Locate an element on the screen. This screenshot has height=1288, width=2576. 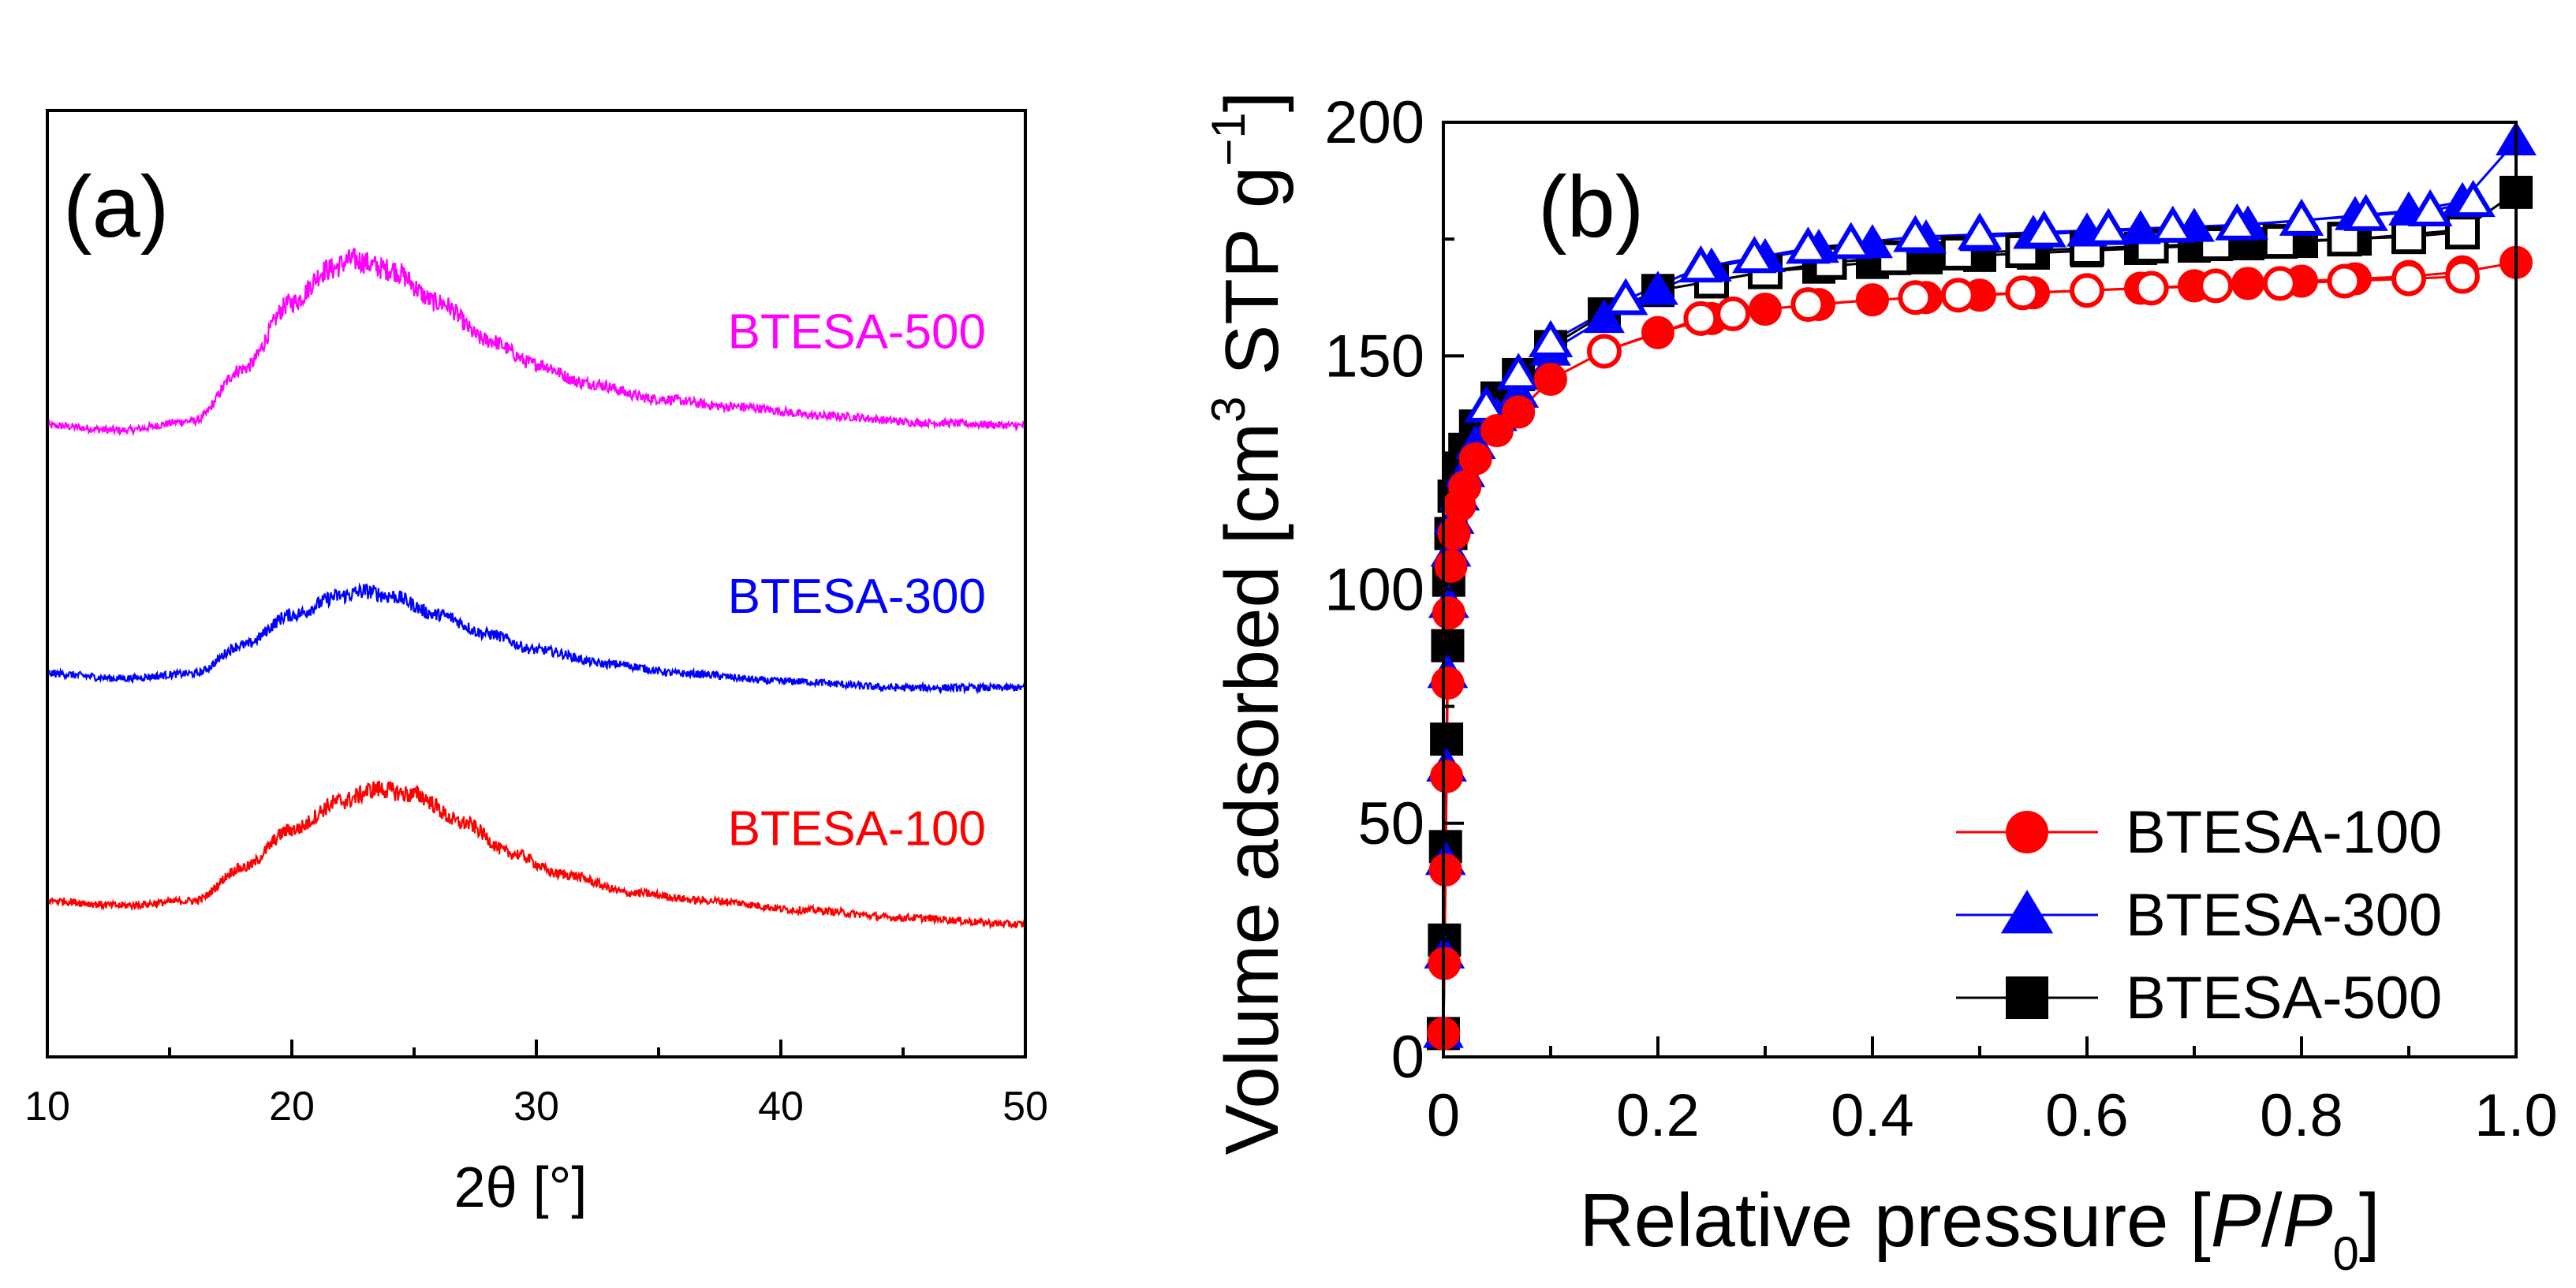
isotherm-y-tick-label: 50 is located at coordinates (1390, 823).